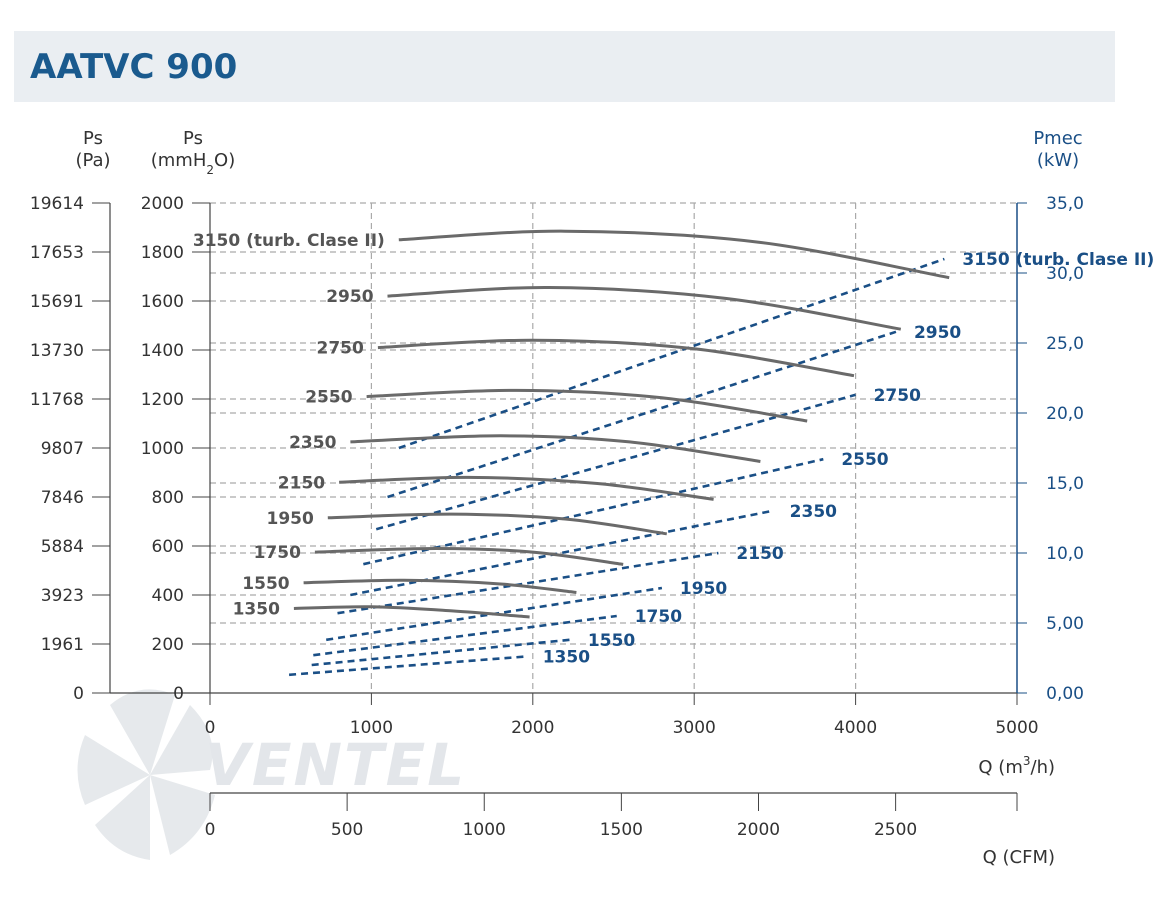  Describe the element at coordinates (1065, 554) in the screenshot. I see `tick-label-kw: 10,0` at that location.